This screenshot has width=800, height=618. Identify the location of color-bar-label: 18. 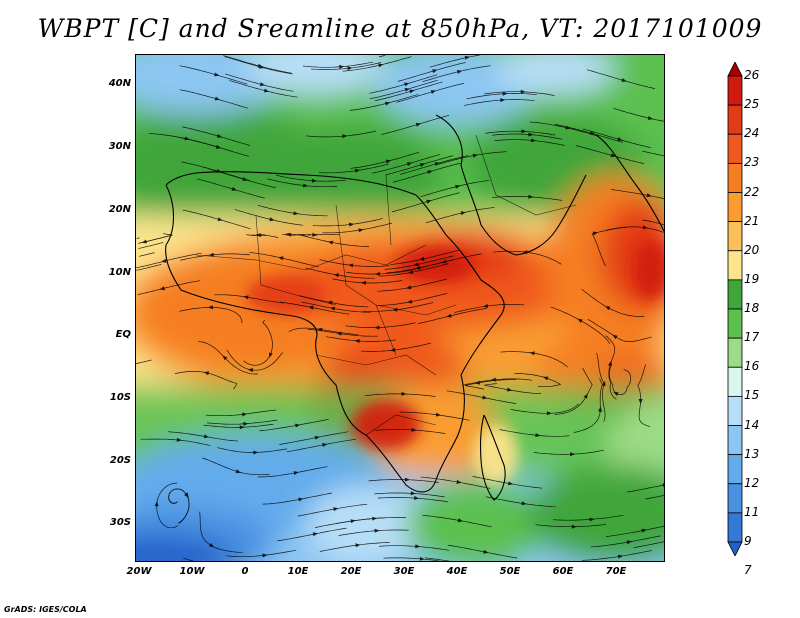
(752, 308).